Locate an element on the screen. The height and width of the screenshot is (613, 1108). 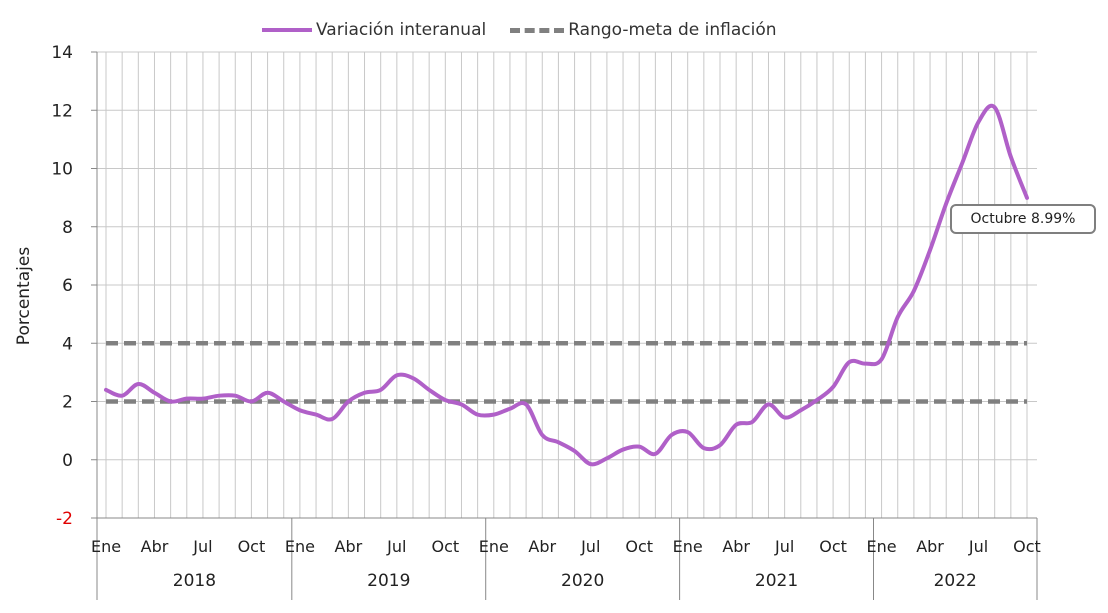
y-tick-label: 10 is located at coordinates (62, 170).